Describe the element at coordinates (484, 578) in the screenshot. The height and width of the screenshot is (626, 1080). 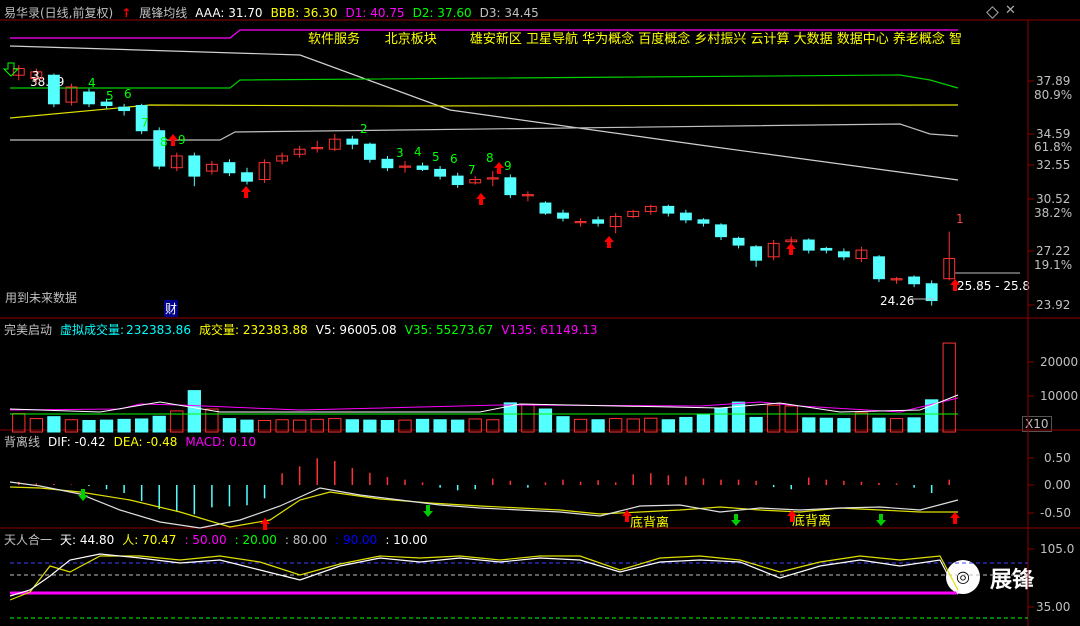
I see `ren-line` at that location.